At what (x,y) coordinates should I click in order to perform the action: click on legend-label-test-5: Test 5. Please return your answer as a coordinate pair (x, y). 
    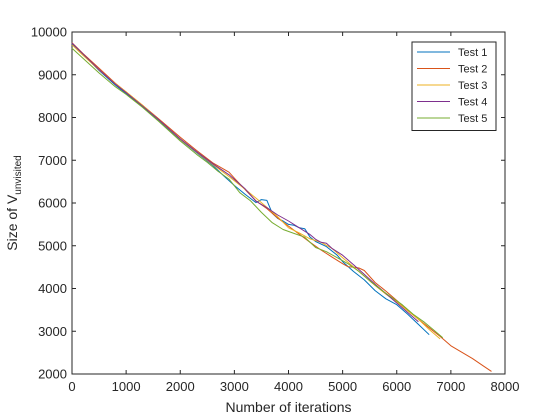
    Looking at the image, I should click on (472, 119).